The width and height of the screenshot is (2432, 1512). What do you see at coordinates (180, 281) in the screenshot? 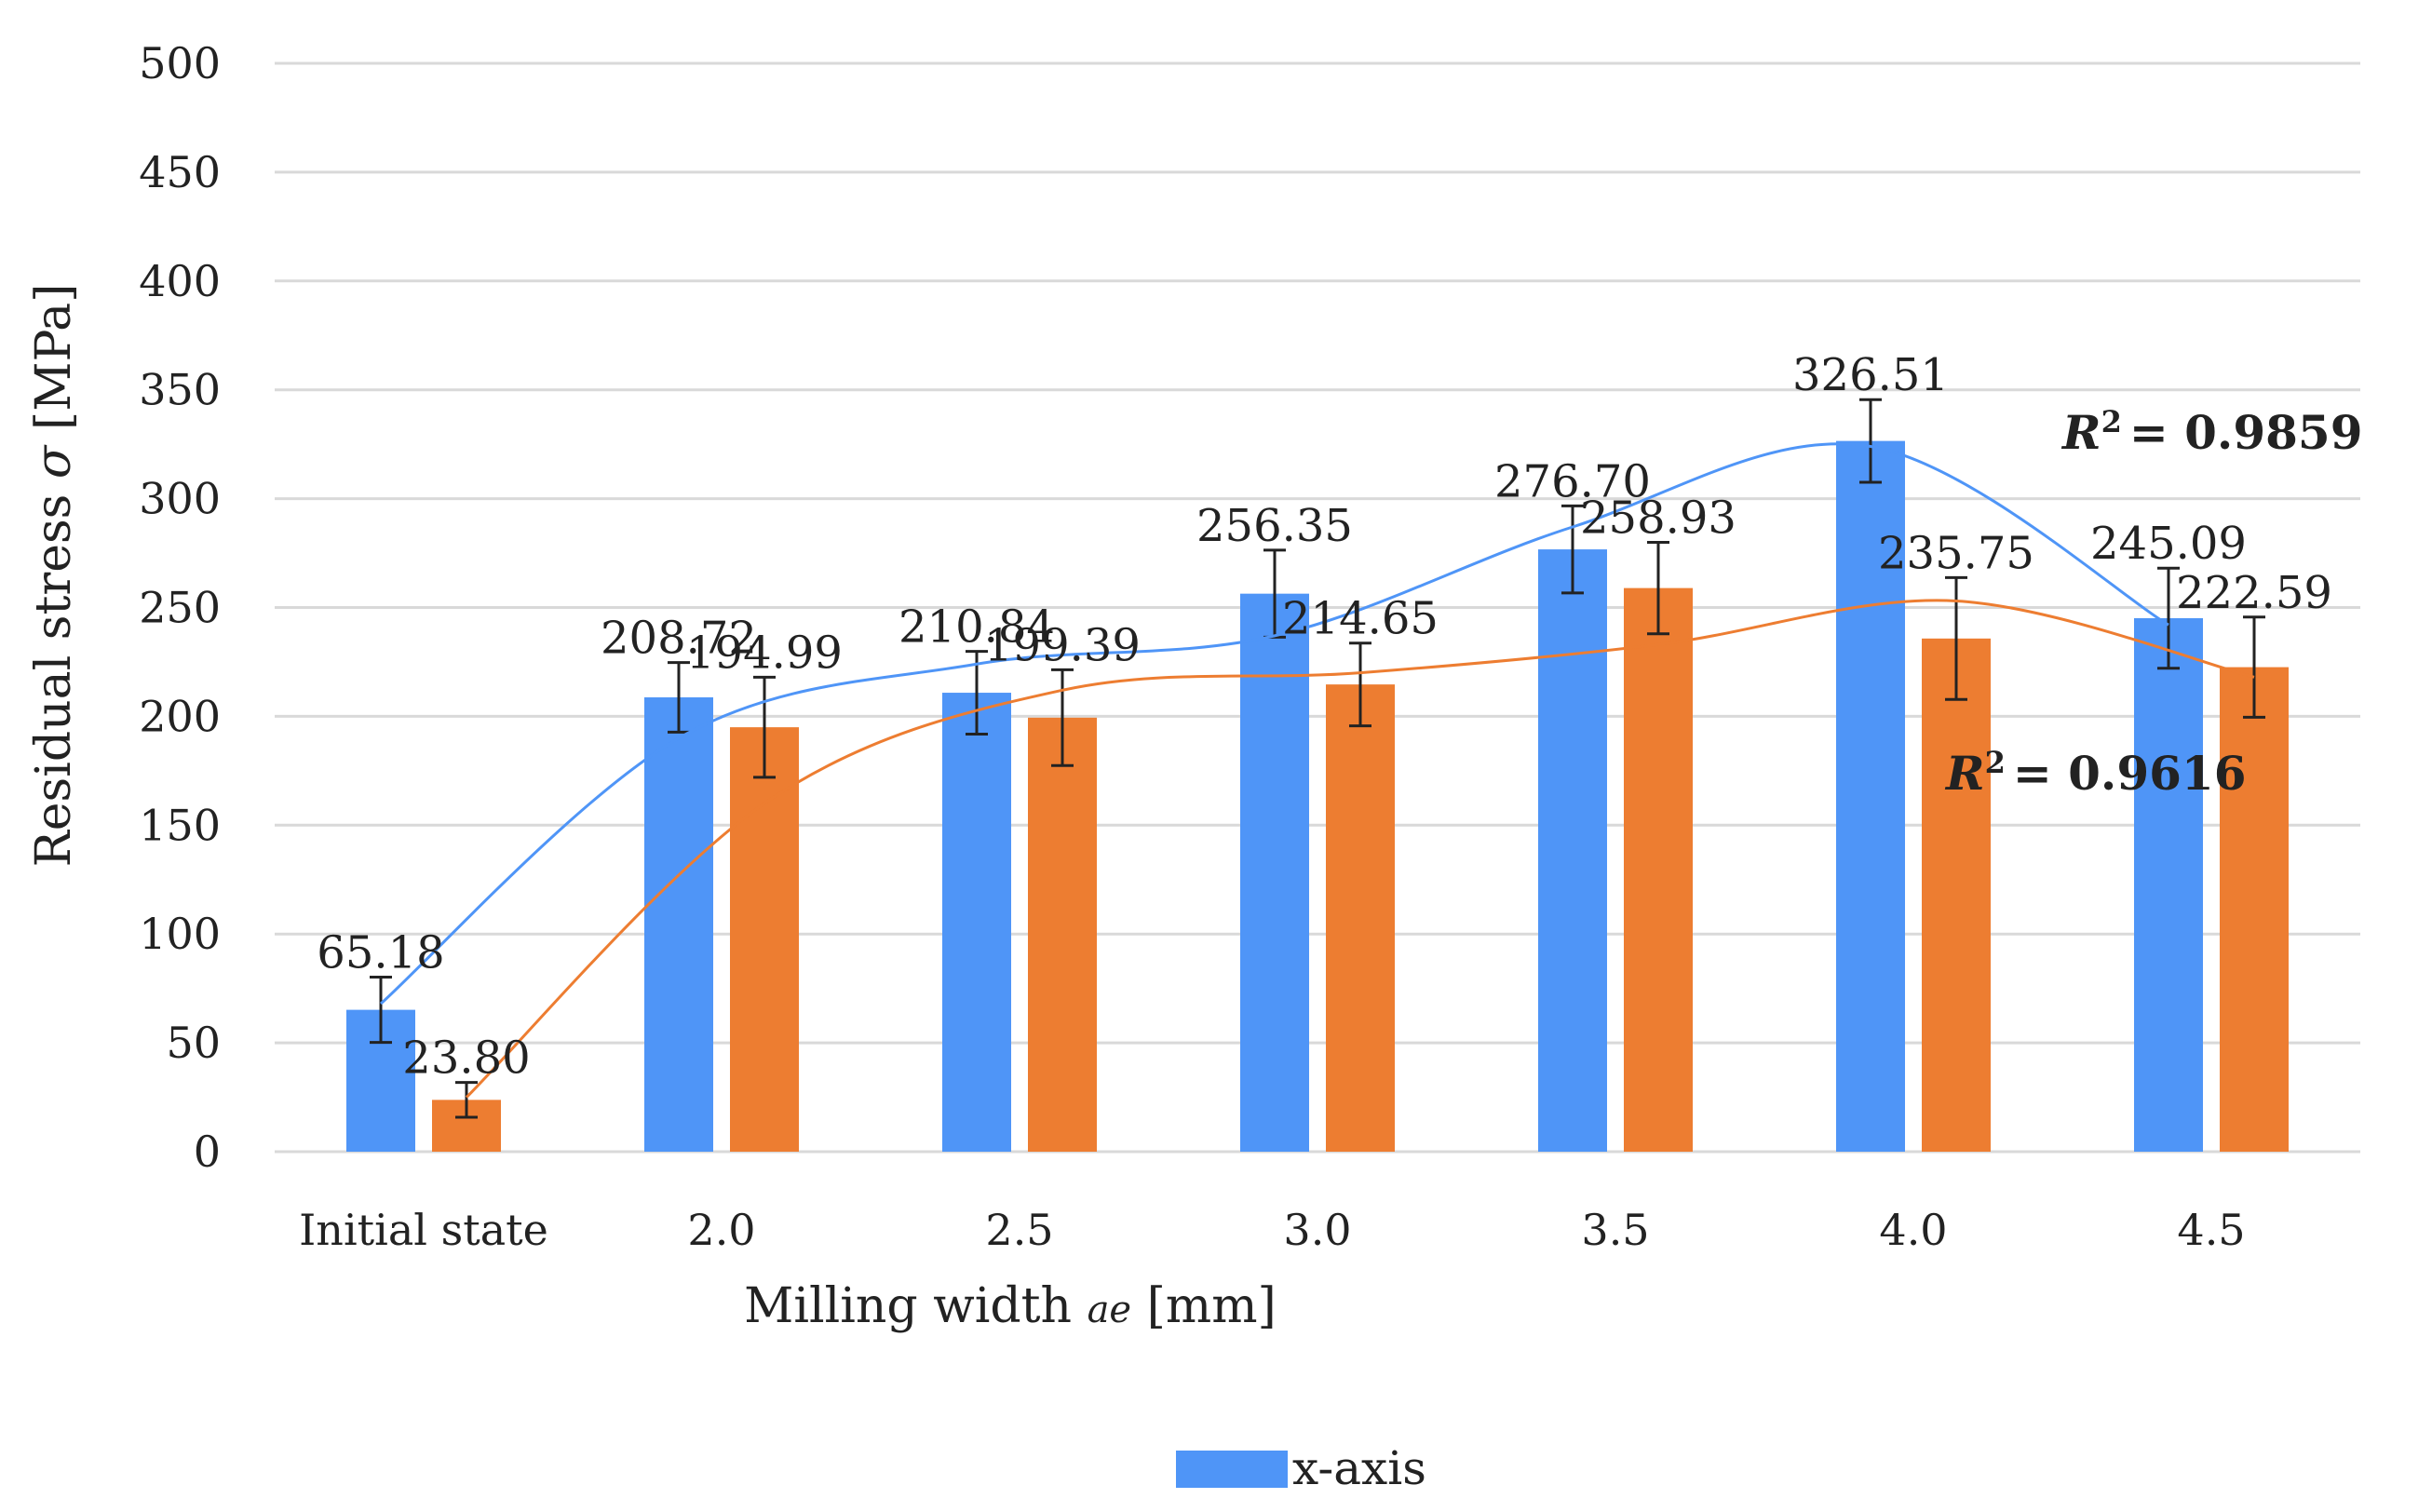
I see `y-tick-label-400: 400` at bounding box center [180, 281].